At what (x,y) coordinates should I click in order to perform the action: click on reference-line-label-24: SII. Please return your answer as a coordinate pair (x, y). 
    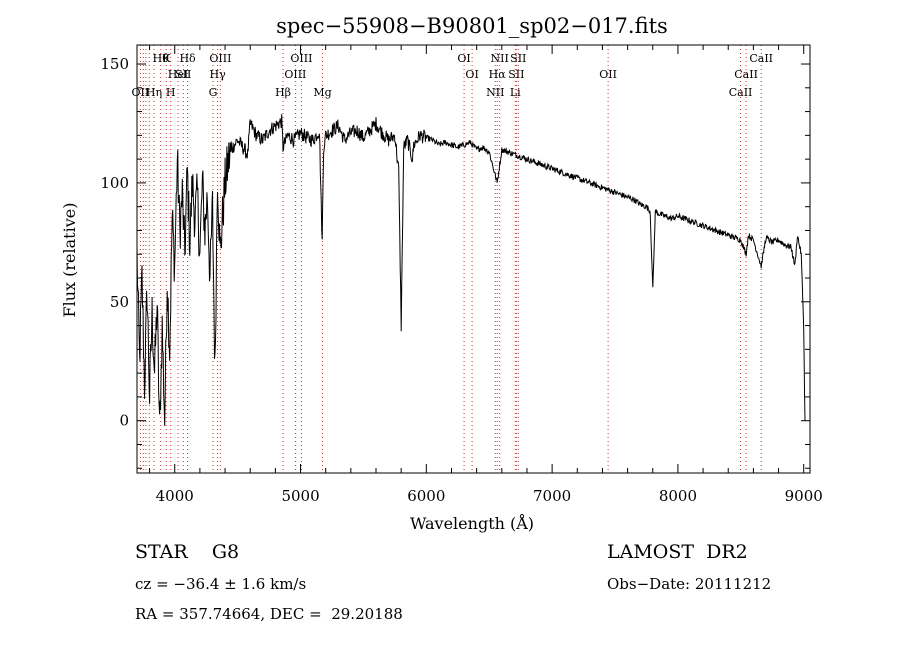
    Looking at the image, I should click on (516, 74).